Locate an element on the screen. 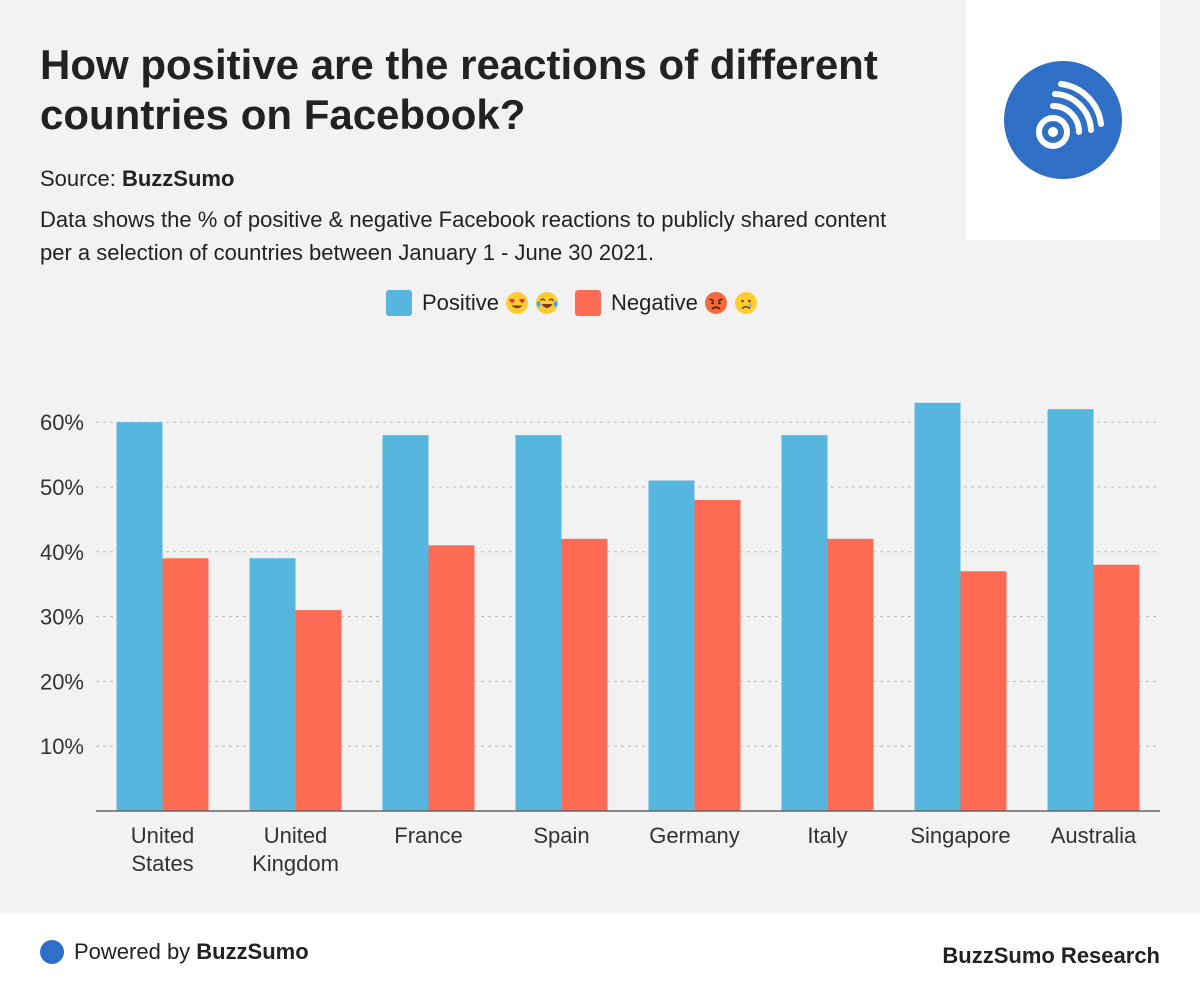 Image resolution: width=1200 pixels, height=1000 pixels. source-label: Source: is located at coordinates (78, 178).